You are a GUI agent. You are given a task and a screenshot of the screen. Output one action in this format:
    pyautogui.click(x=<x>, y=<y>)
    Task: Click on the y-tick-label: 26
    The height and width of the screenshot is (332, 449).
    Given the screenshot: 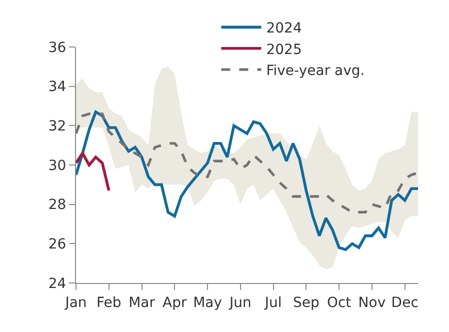 What is the action you would take?
    pyautogui.click(x=57, y=244)
    